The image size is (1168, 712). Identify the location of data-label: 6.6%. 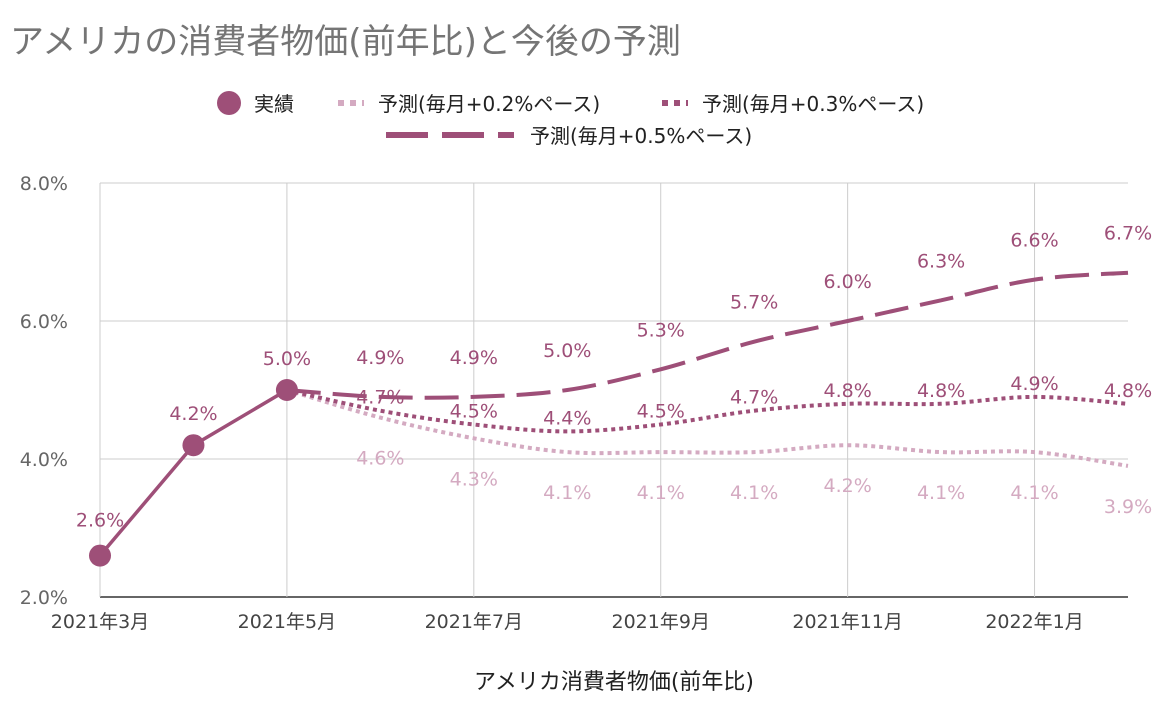
(1034, 241).